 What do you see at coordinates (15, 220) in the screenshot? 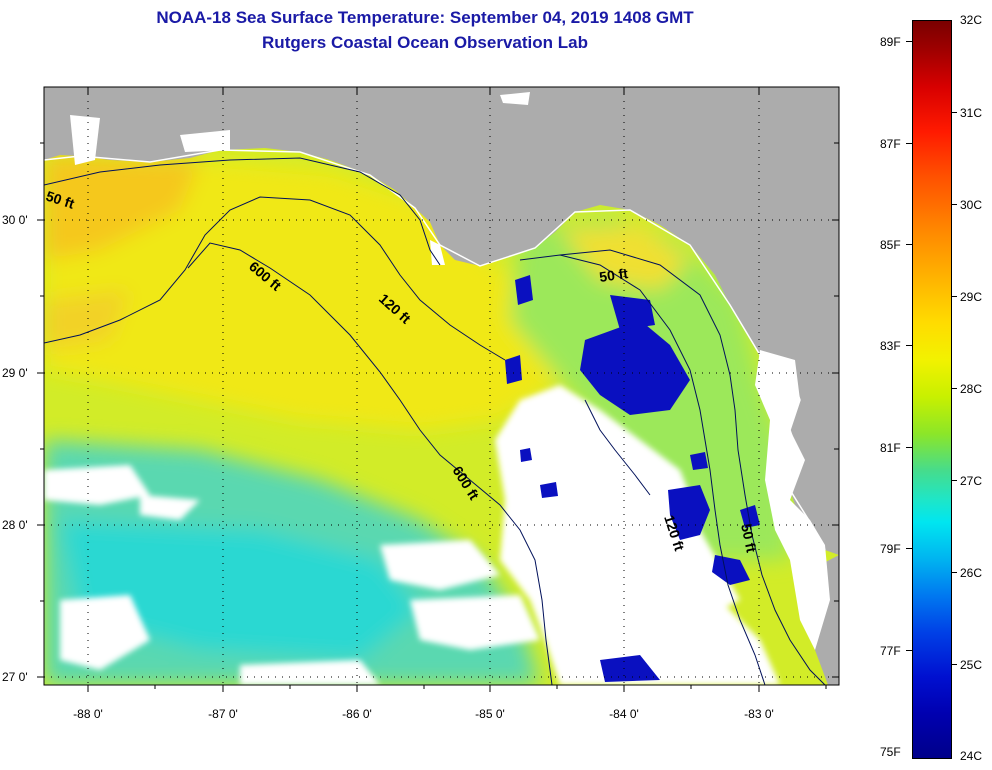
I see `latitude-label: 30 0'` at bounding box center [15, 220].